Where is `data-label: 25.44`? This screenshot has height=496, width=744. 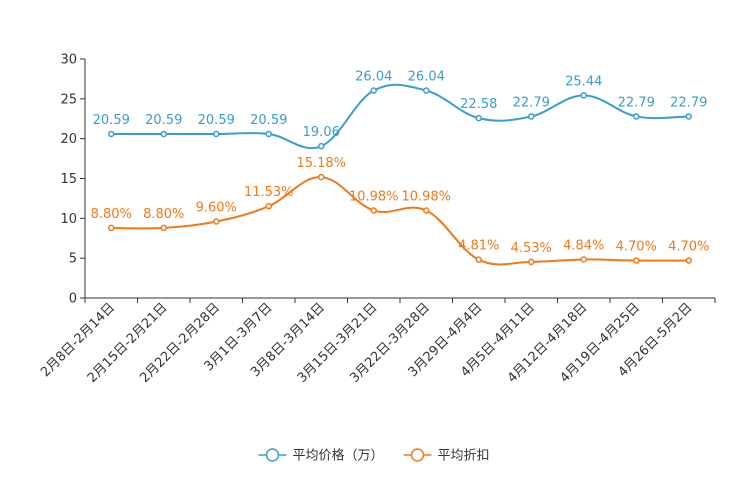 data-label: 25.44 is located at coordinates (583, 81).